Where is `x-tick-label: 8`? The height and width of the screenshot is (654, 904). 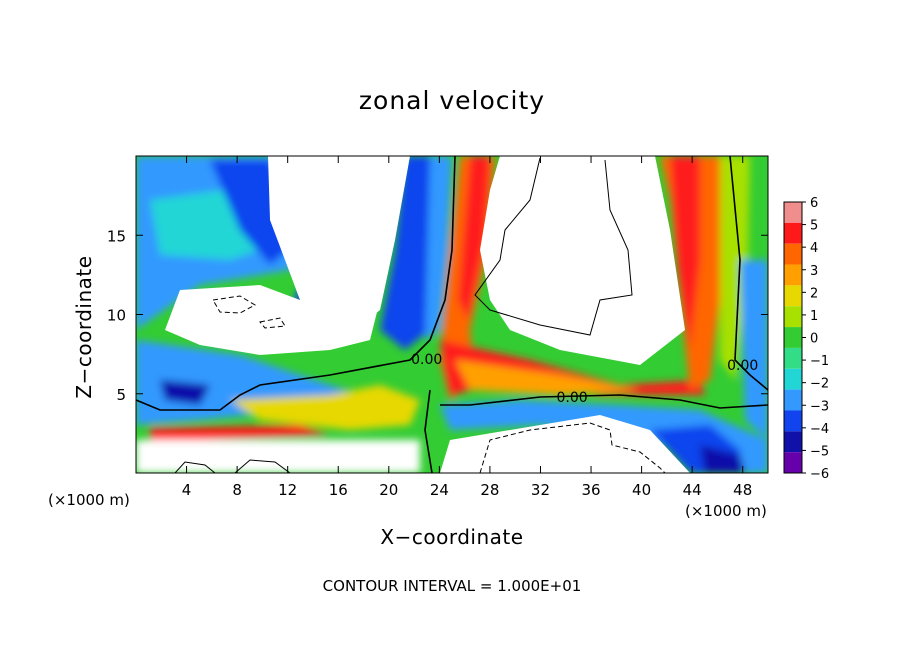
x-tick-label: 8 is located at coordinates (237, 490).